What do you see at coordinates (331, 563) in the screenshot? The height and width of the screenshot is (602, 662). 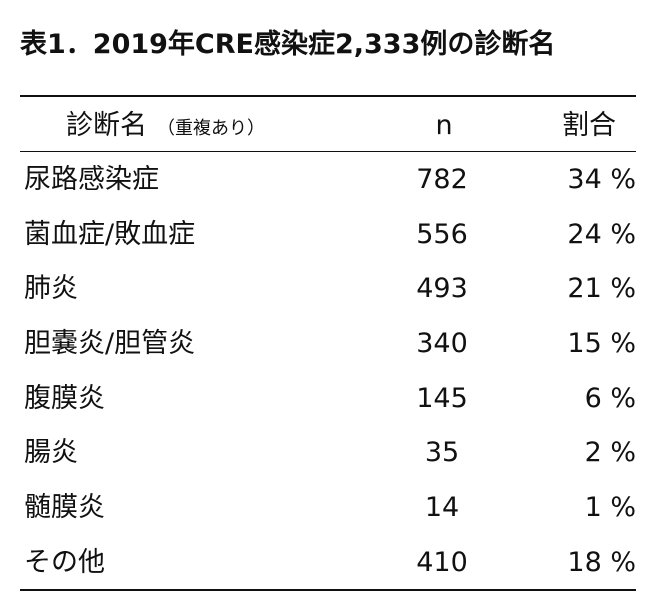 I see `table-row: その他 410 18 %` at bounding box center [331, 563].